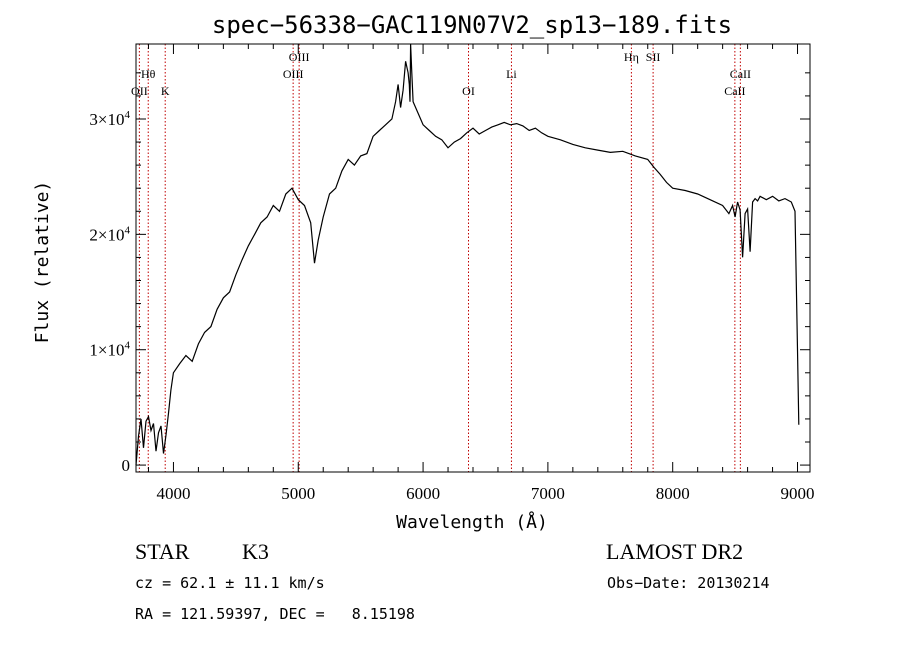 This screenshot has width=900, height=649. Describe the element at coordinates (548, 493) in the screenshot. I see `x-tick-label: 7000` at that location.